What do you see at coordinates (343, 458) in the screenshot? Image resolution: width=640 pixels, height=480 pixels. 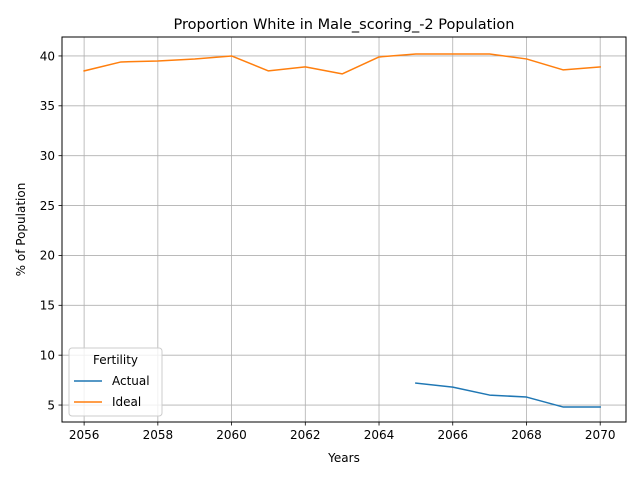 I see `x-axis-label: Years` at bounding box center [343, 458].